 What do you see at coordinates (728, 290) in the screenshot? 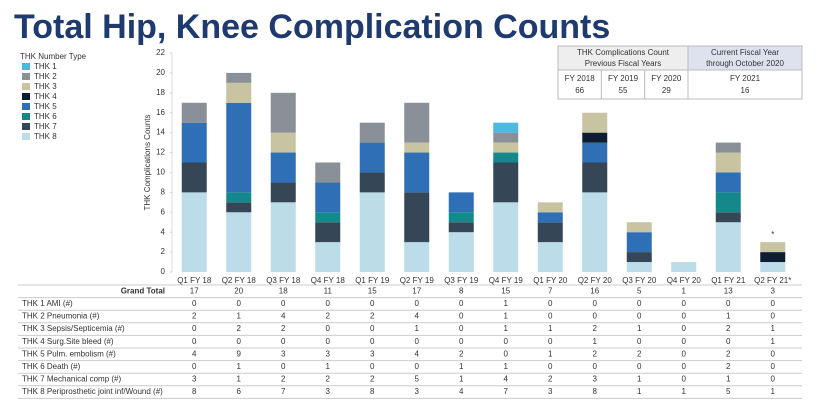
I see `table-cell: 13` at bounding box center [728, 290].